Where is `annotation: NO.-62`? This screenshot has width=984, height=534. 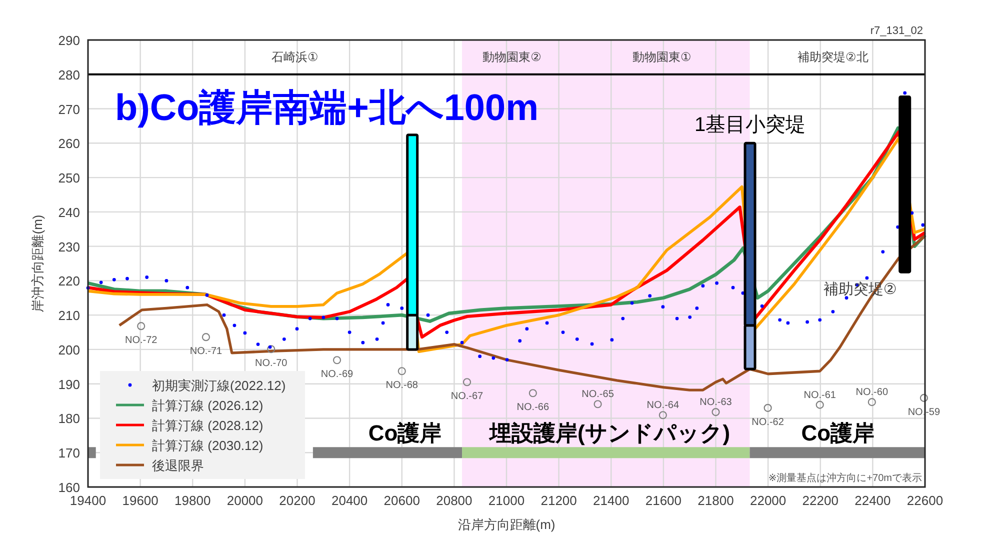 annotation: NO.-62 is located at coordinates (768, 422).